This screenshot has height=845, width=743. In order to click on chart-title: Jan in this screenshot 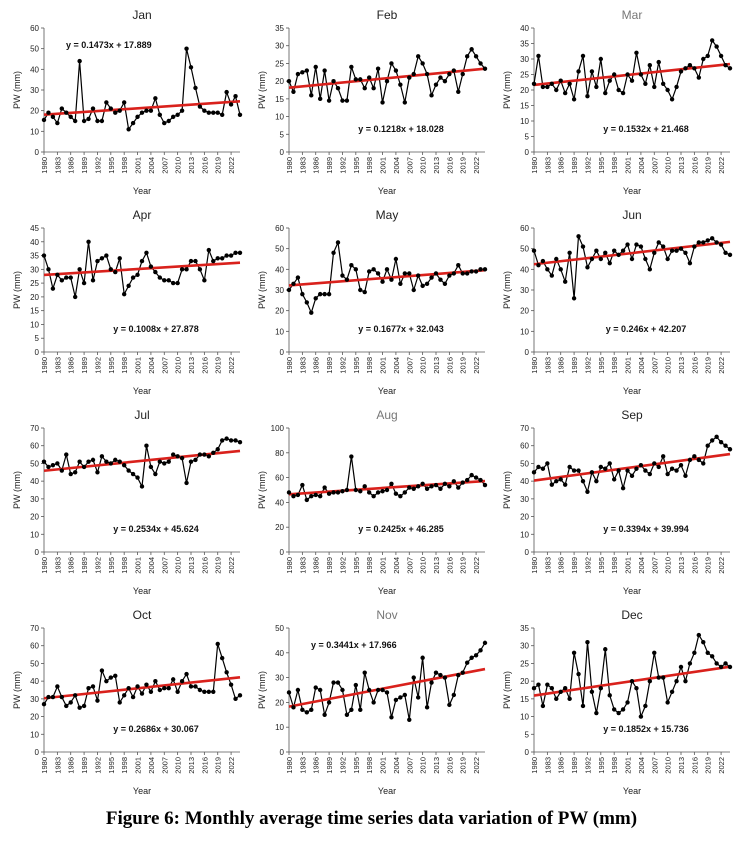, I will do `click(141, 15)`.